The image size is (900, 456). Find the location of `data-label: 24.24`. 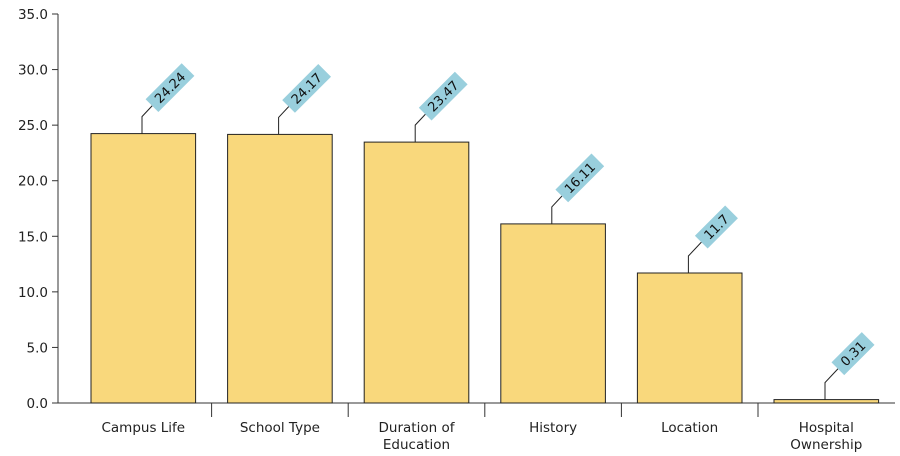

data-label: 24.24 is located at coordinates (170, 87).